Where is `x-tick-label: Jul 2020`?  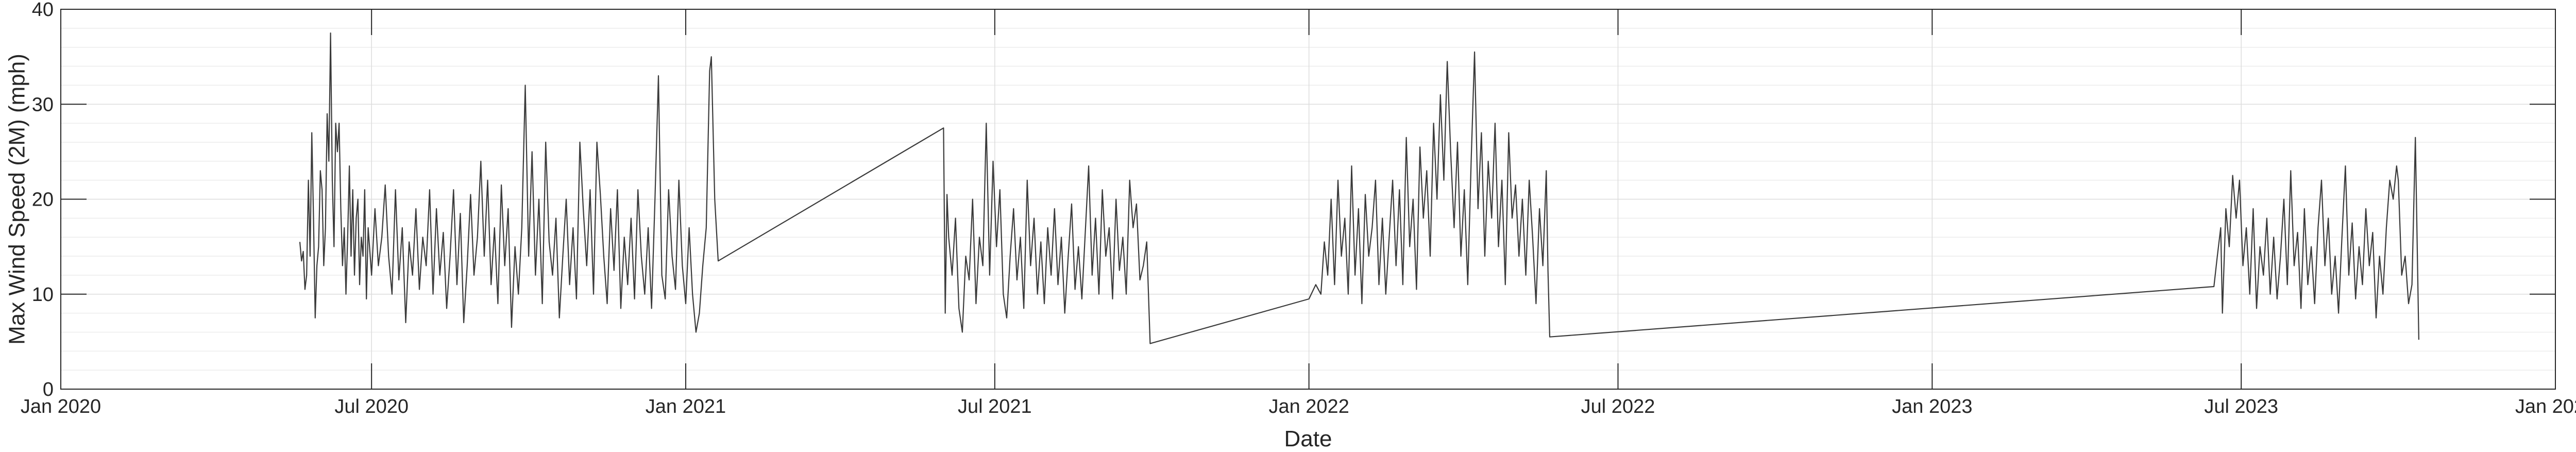
x-tick-label: Jul 2020 is located at coordinates (371, 406).